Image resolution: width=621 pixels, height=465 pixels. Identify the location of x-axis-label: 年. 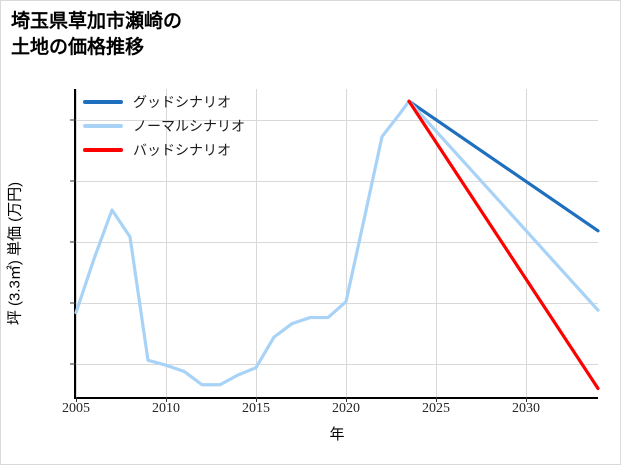
(337, 434).